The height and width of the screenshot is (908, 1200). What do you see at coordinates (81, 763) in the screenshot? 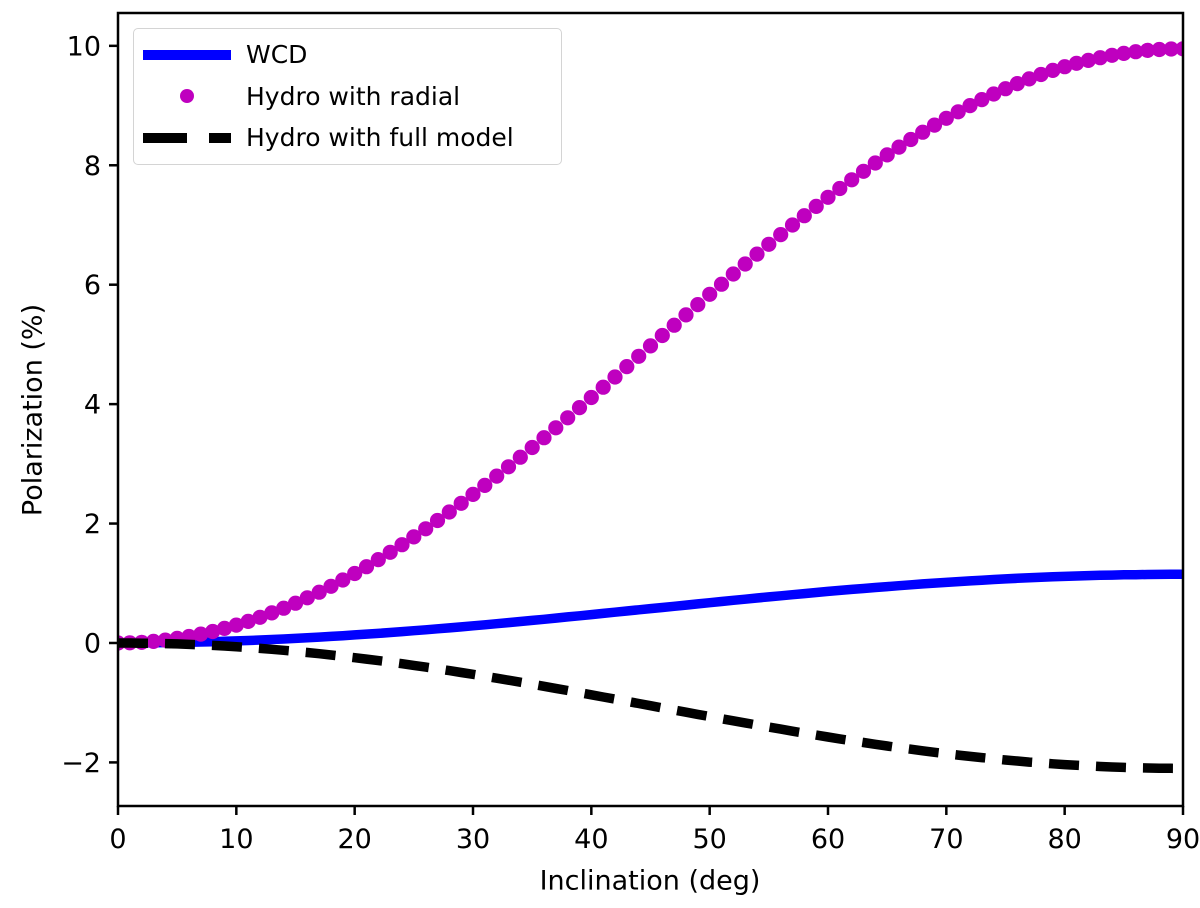
I see `svg-text: −2` at bounding box center [81, 763].